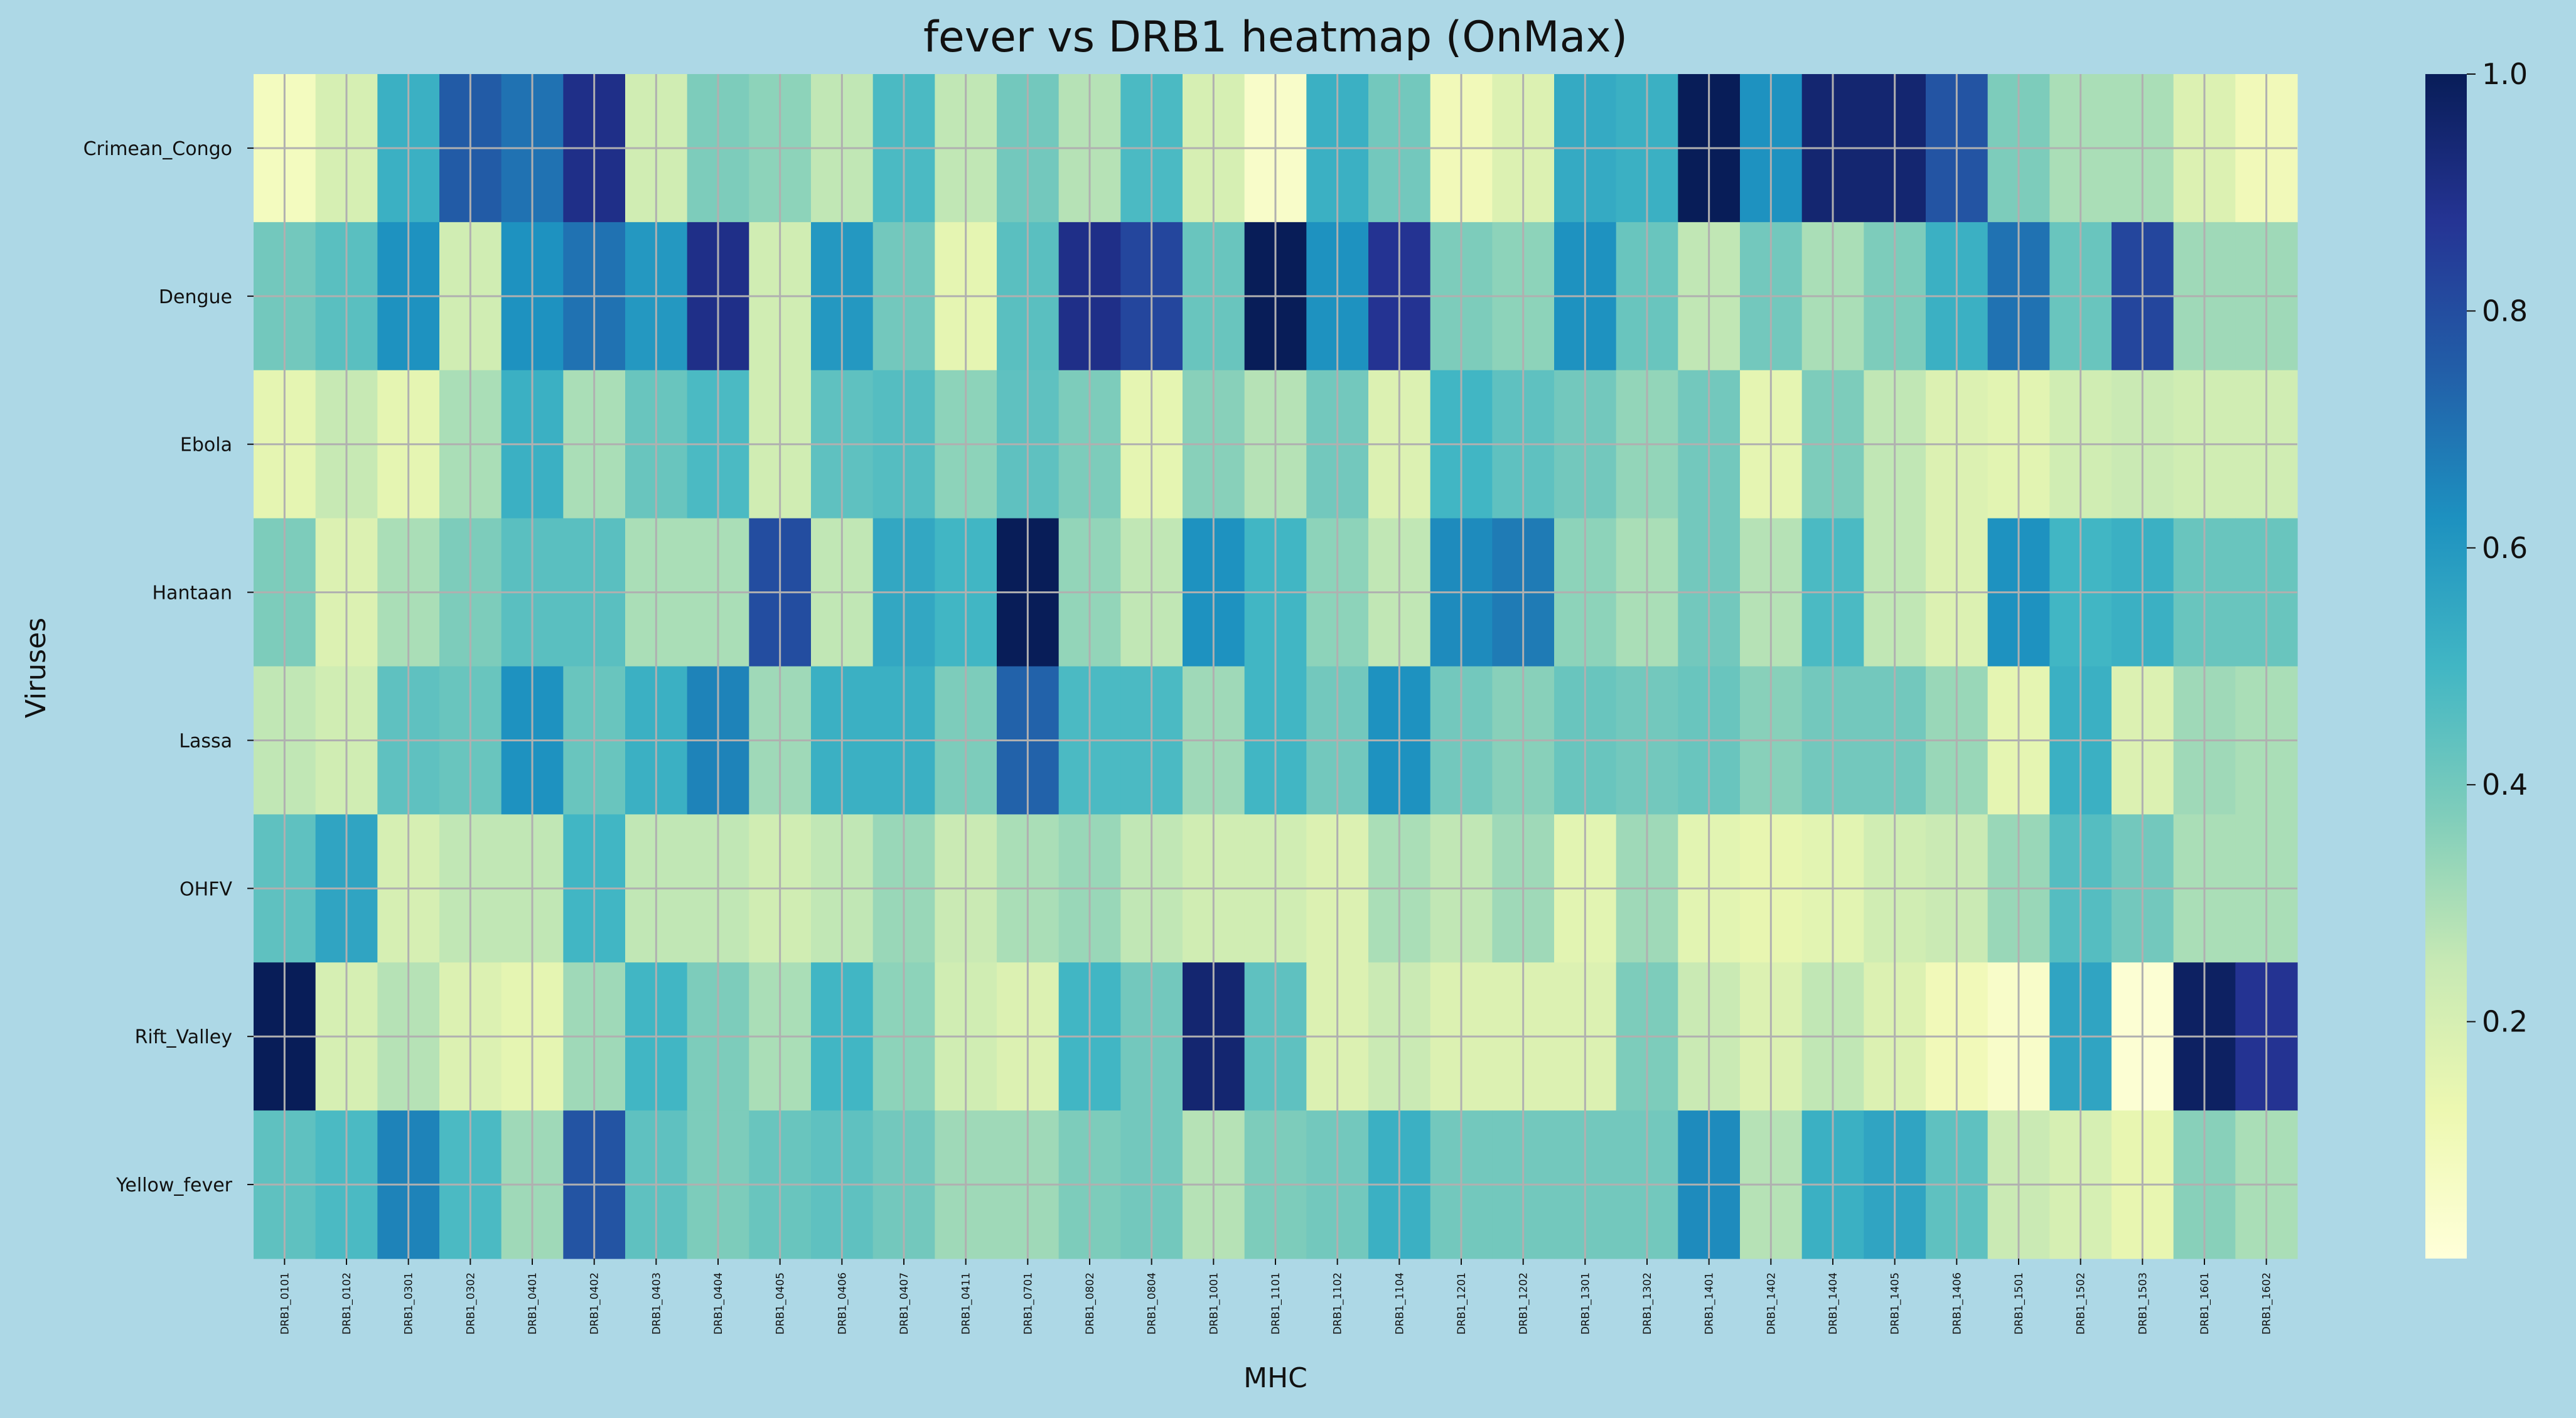 This screenshot has width=2576, height=1418. What do you see at coordinates (1710, 1303) in the screenshot?
I see `x-tick-label: DRB1_1401` at bounding box center [1710, 1303].